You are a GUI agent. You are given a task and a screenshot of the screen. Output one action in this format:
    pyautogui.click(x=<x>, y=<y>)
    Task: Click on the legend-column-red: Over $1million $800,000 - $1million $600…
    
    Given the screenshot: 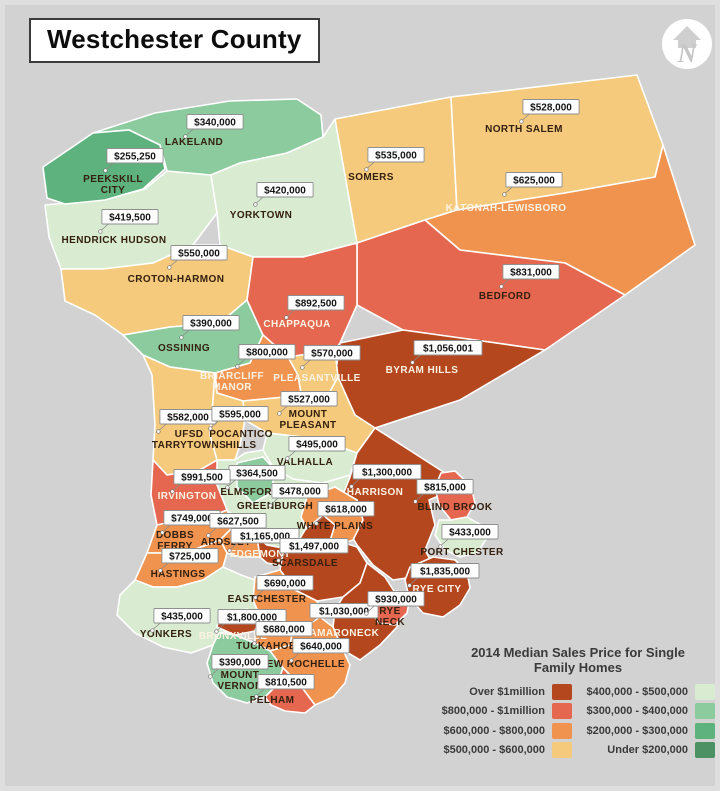 What is the action you would take?
    pyautogui.click(x=506, y=721)
    